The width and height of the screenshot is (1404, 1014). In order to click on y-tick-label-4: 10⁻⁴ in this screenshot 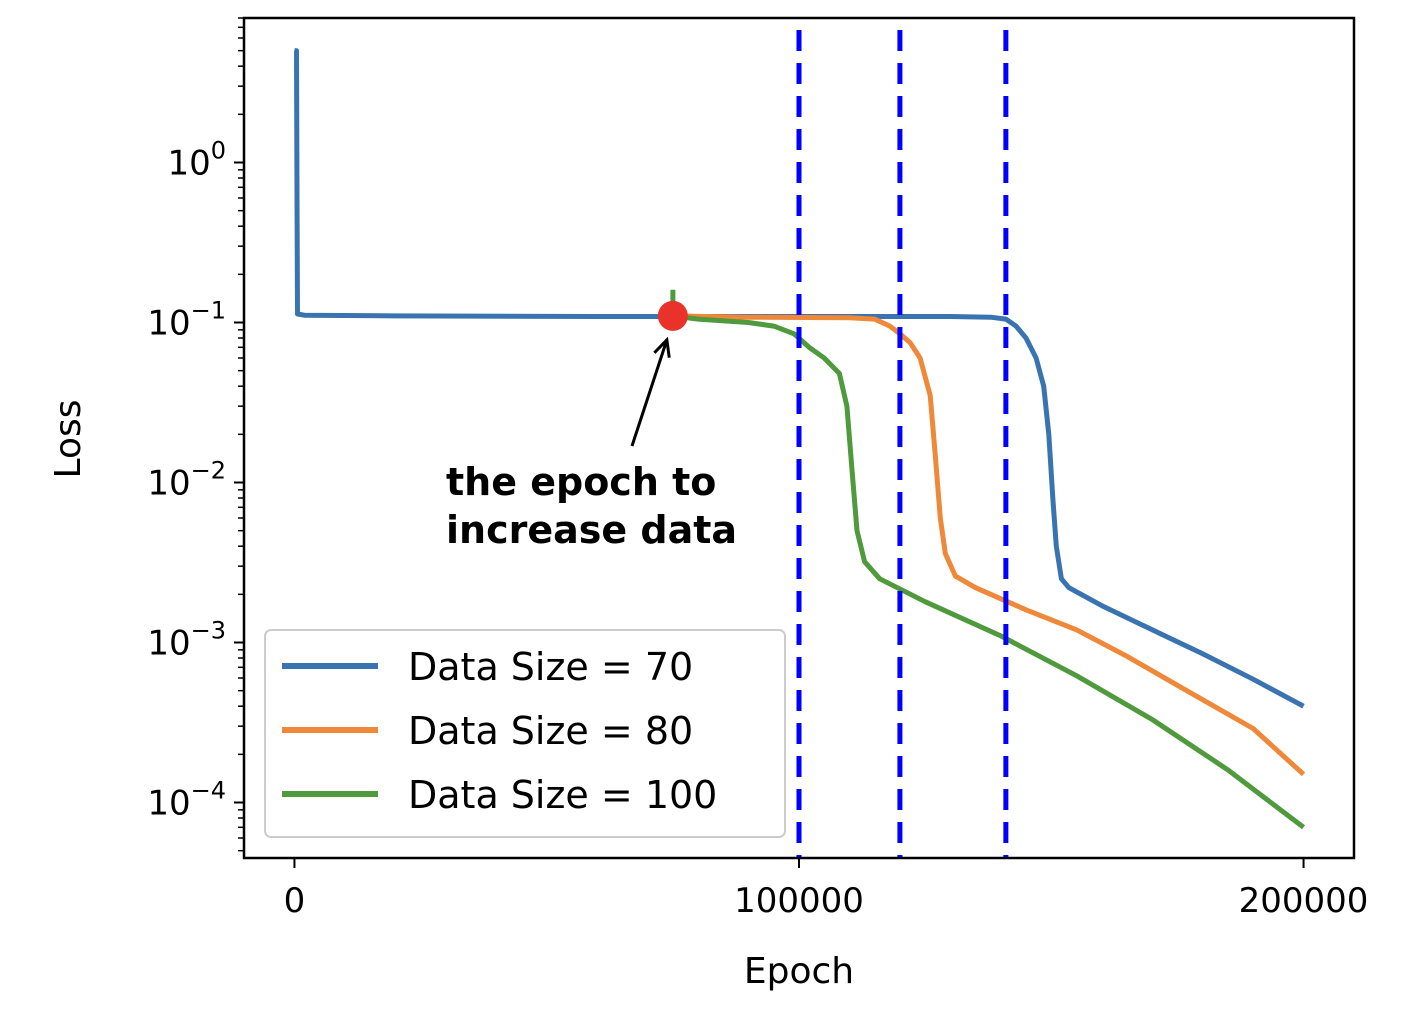, I will do `click(186, 800)`.